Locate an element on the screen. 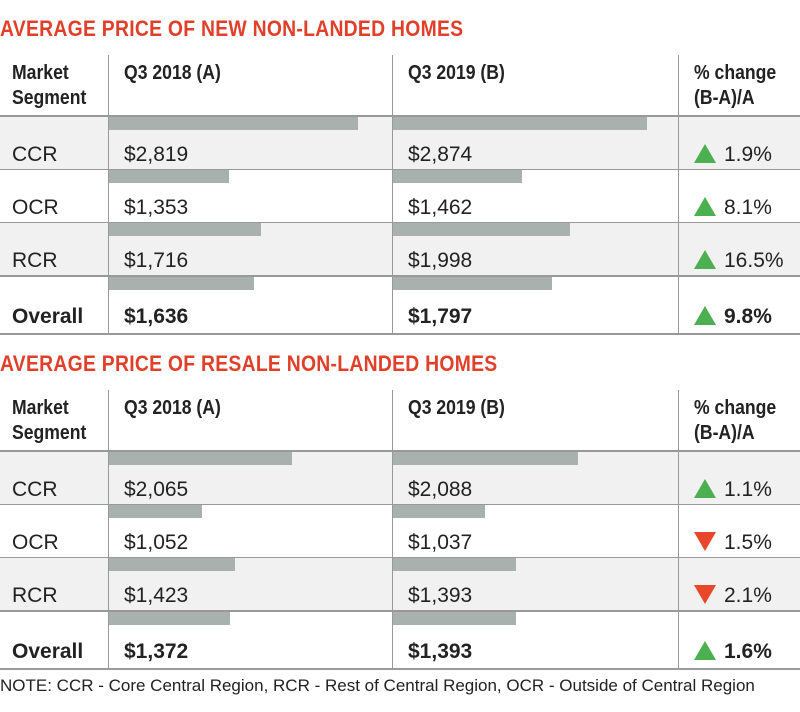  change-cell: 1.5% is located at coordinates (733, 543).